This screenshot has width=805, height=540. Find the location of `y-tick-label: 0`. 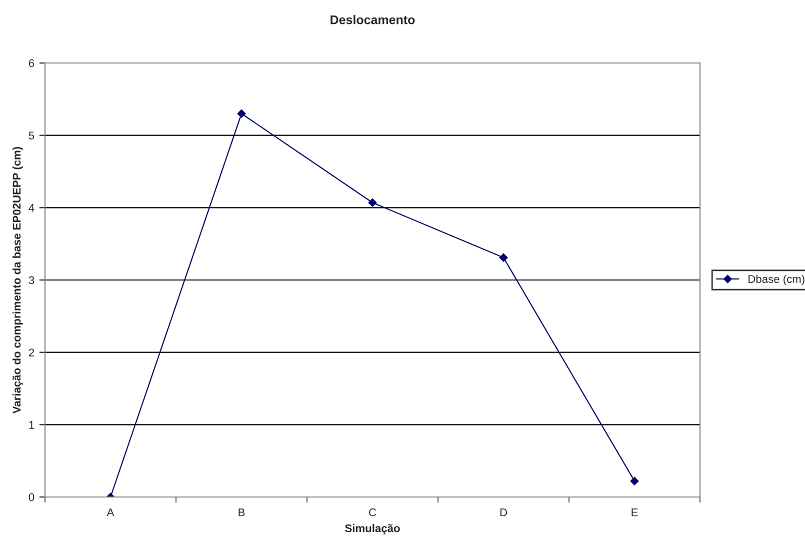

y-tick-label: 0 is located at coordinates (31, 497).